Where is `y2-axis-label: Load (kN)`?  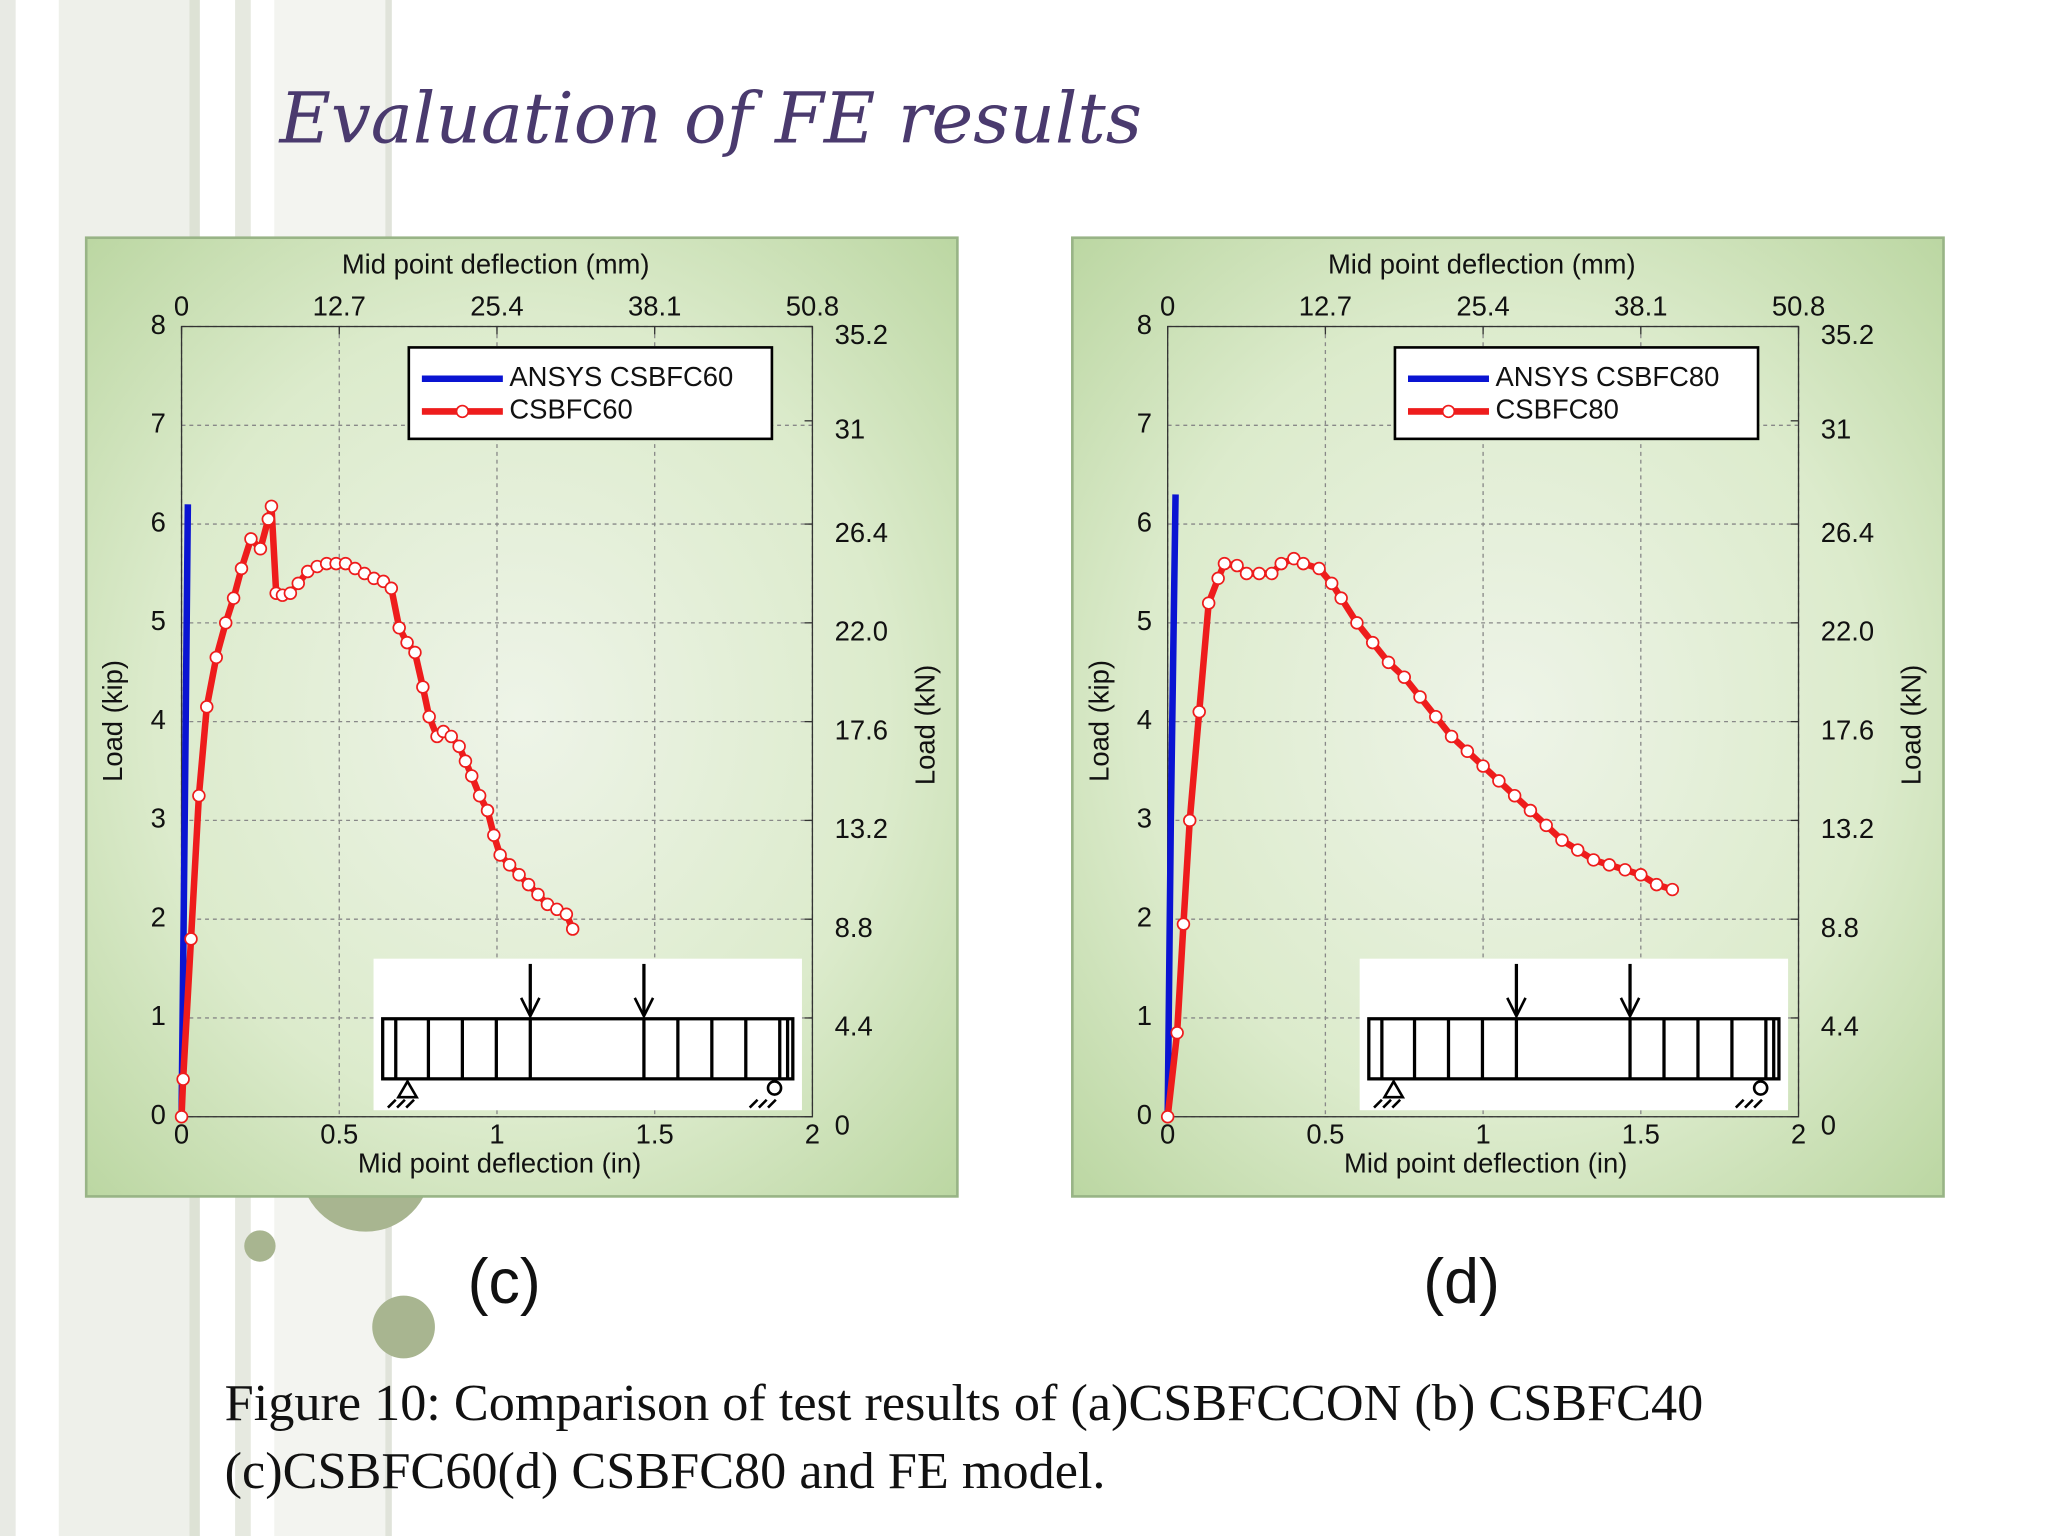 y2-axis-label: Load (kN) is located at coordinates (1911, 725).